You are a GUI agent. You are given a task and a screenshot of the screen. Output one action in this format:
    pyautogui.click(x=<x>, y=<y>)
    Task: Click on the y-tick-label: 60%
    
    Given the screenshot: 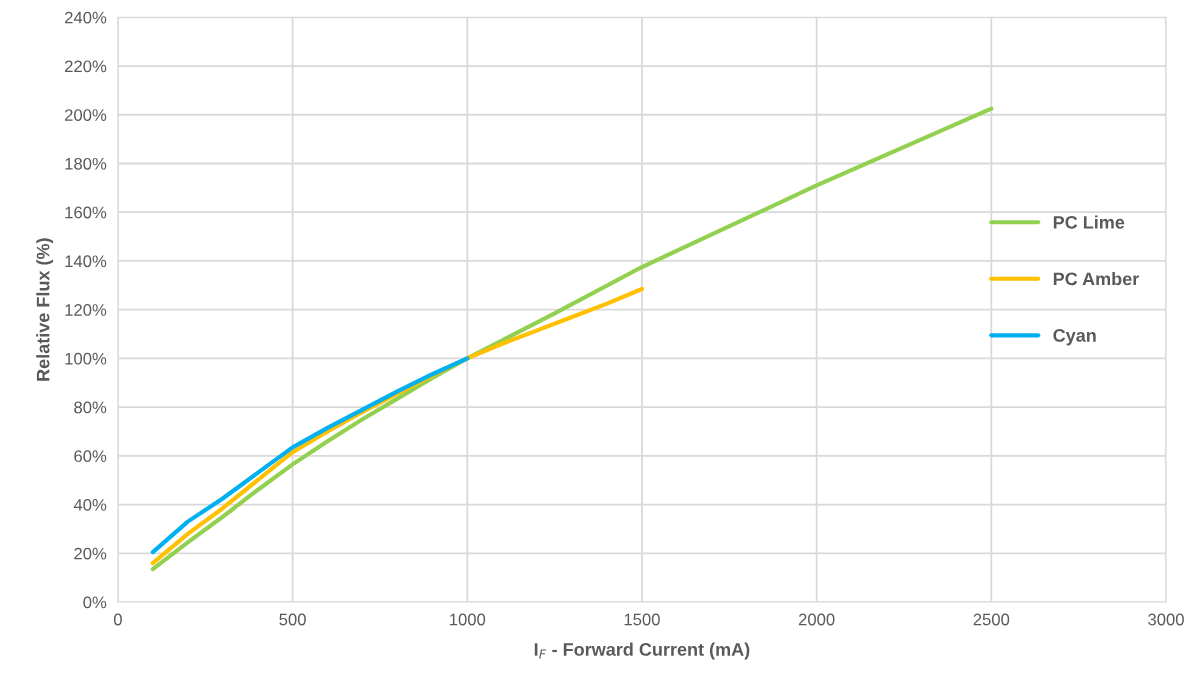 What is the action you would take?
    pyautogui.click(x=90, y=456)
    